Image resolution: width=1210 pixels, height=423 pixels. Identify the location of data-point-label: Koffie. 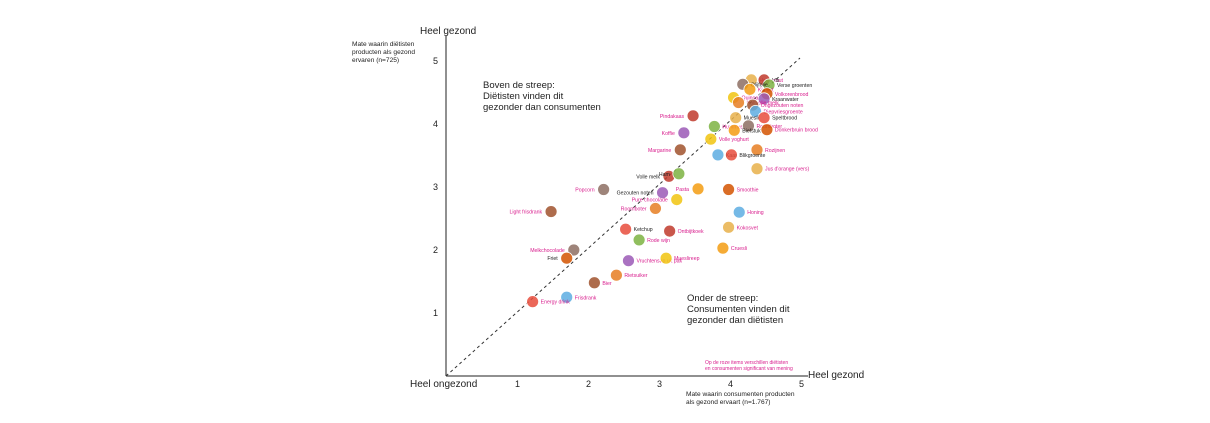
(668, 134).